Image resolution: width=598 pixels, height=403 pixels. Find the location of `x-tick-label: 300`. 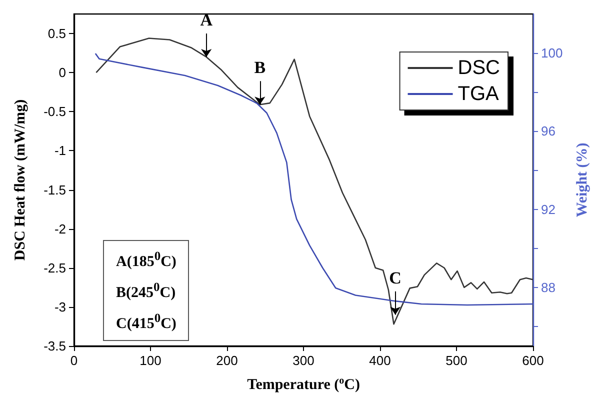

x-tick-label: 300 is located at coordinates (303, 360).